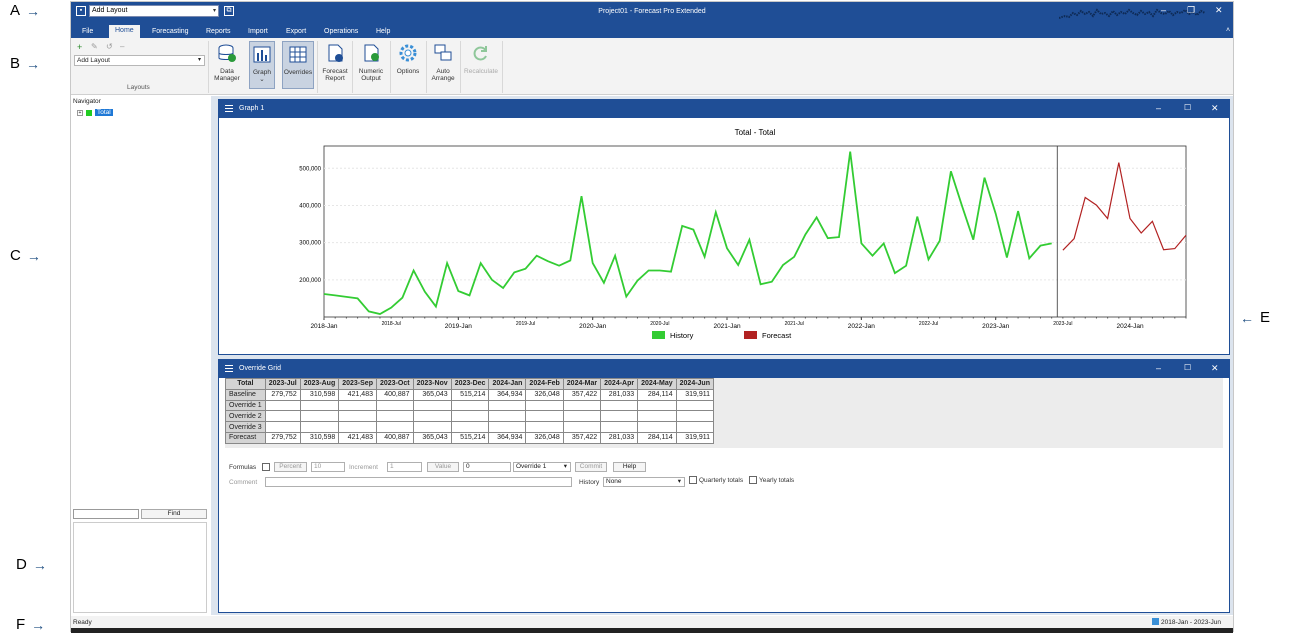  I want to click on forecast-report-button: Forecast Report, so click(335, 65).